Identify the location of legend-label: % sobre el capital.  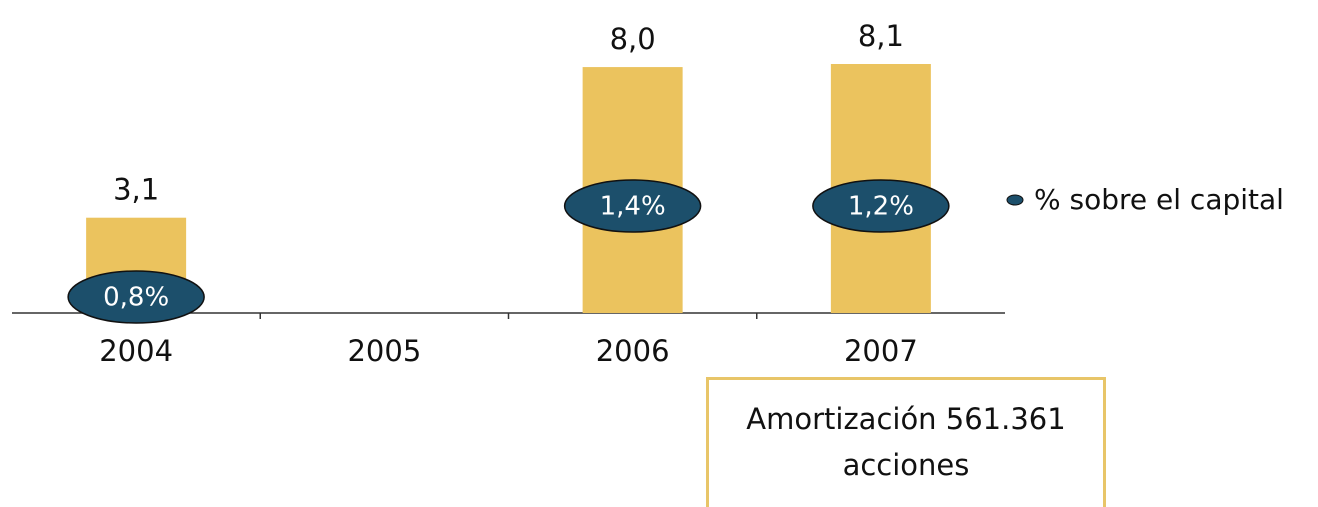
(1159, 199).